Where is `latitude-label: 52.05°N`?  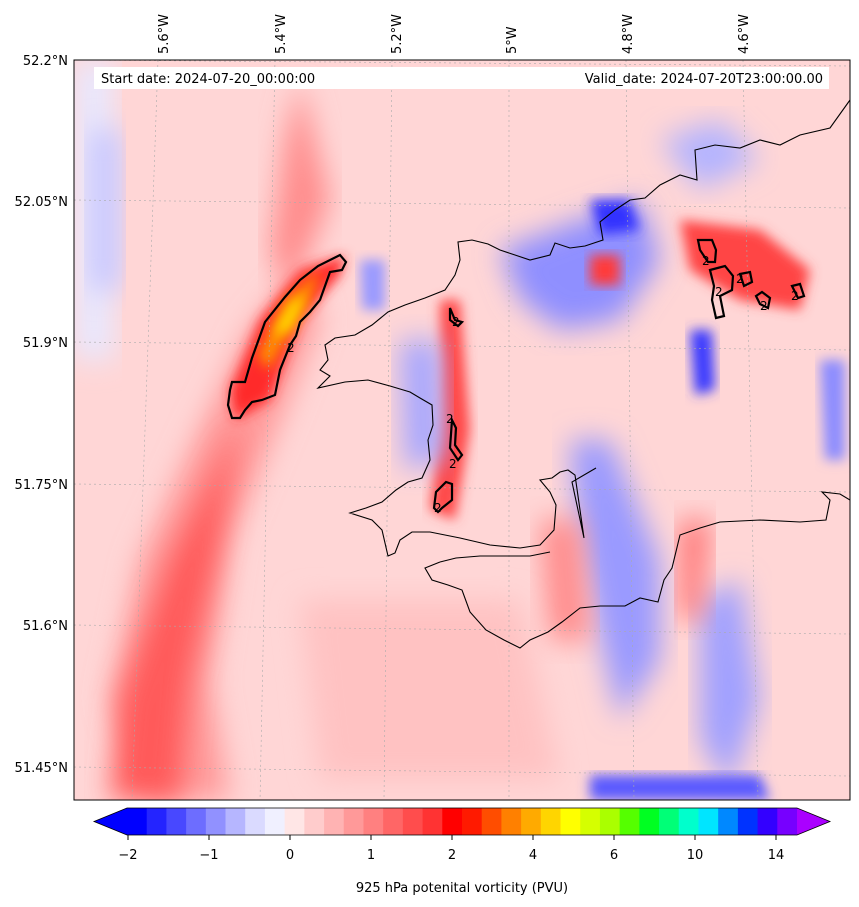 latitude-label: 52.05°N is located at coordinates (41, 202).